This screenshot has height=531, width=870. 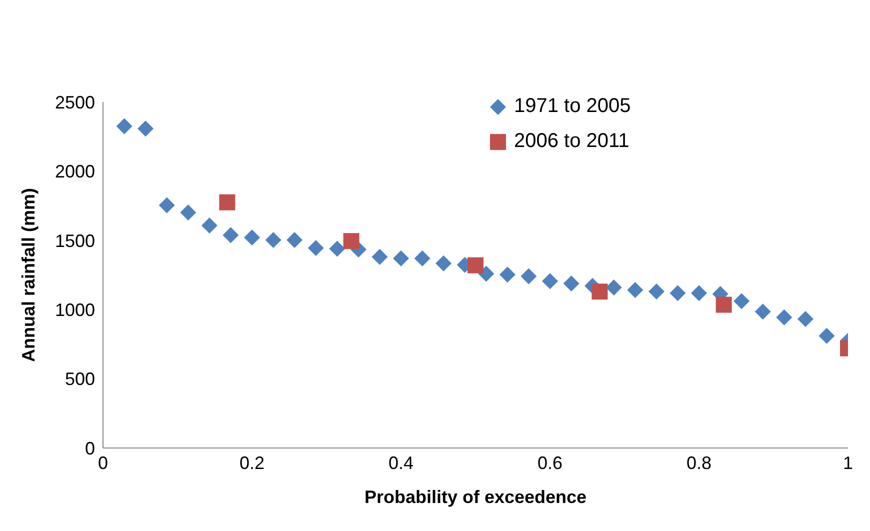 What do you see at coordinates (79, 379) in the screenshot?
I see `y-tick-label: 500` at bounding box center [79, 379].